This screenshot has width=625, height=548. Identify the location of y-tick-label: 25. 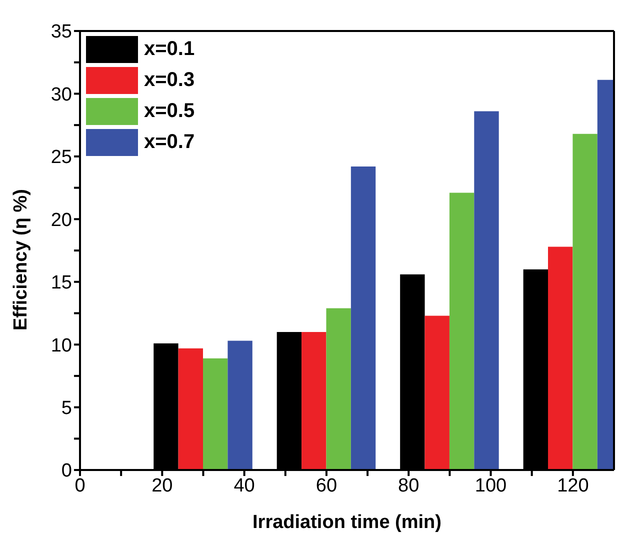
(61, 157).